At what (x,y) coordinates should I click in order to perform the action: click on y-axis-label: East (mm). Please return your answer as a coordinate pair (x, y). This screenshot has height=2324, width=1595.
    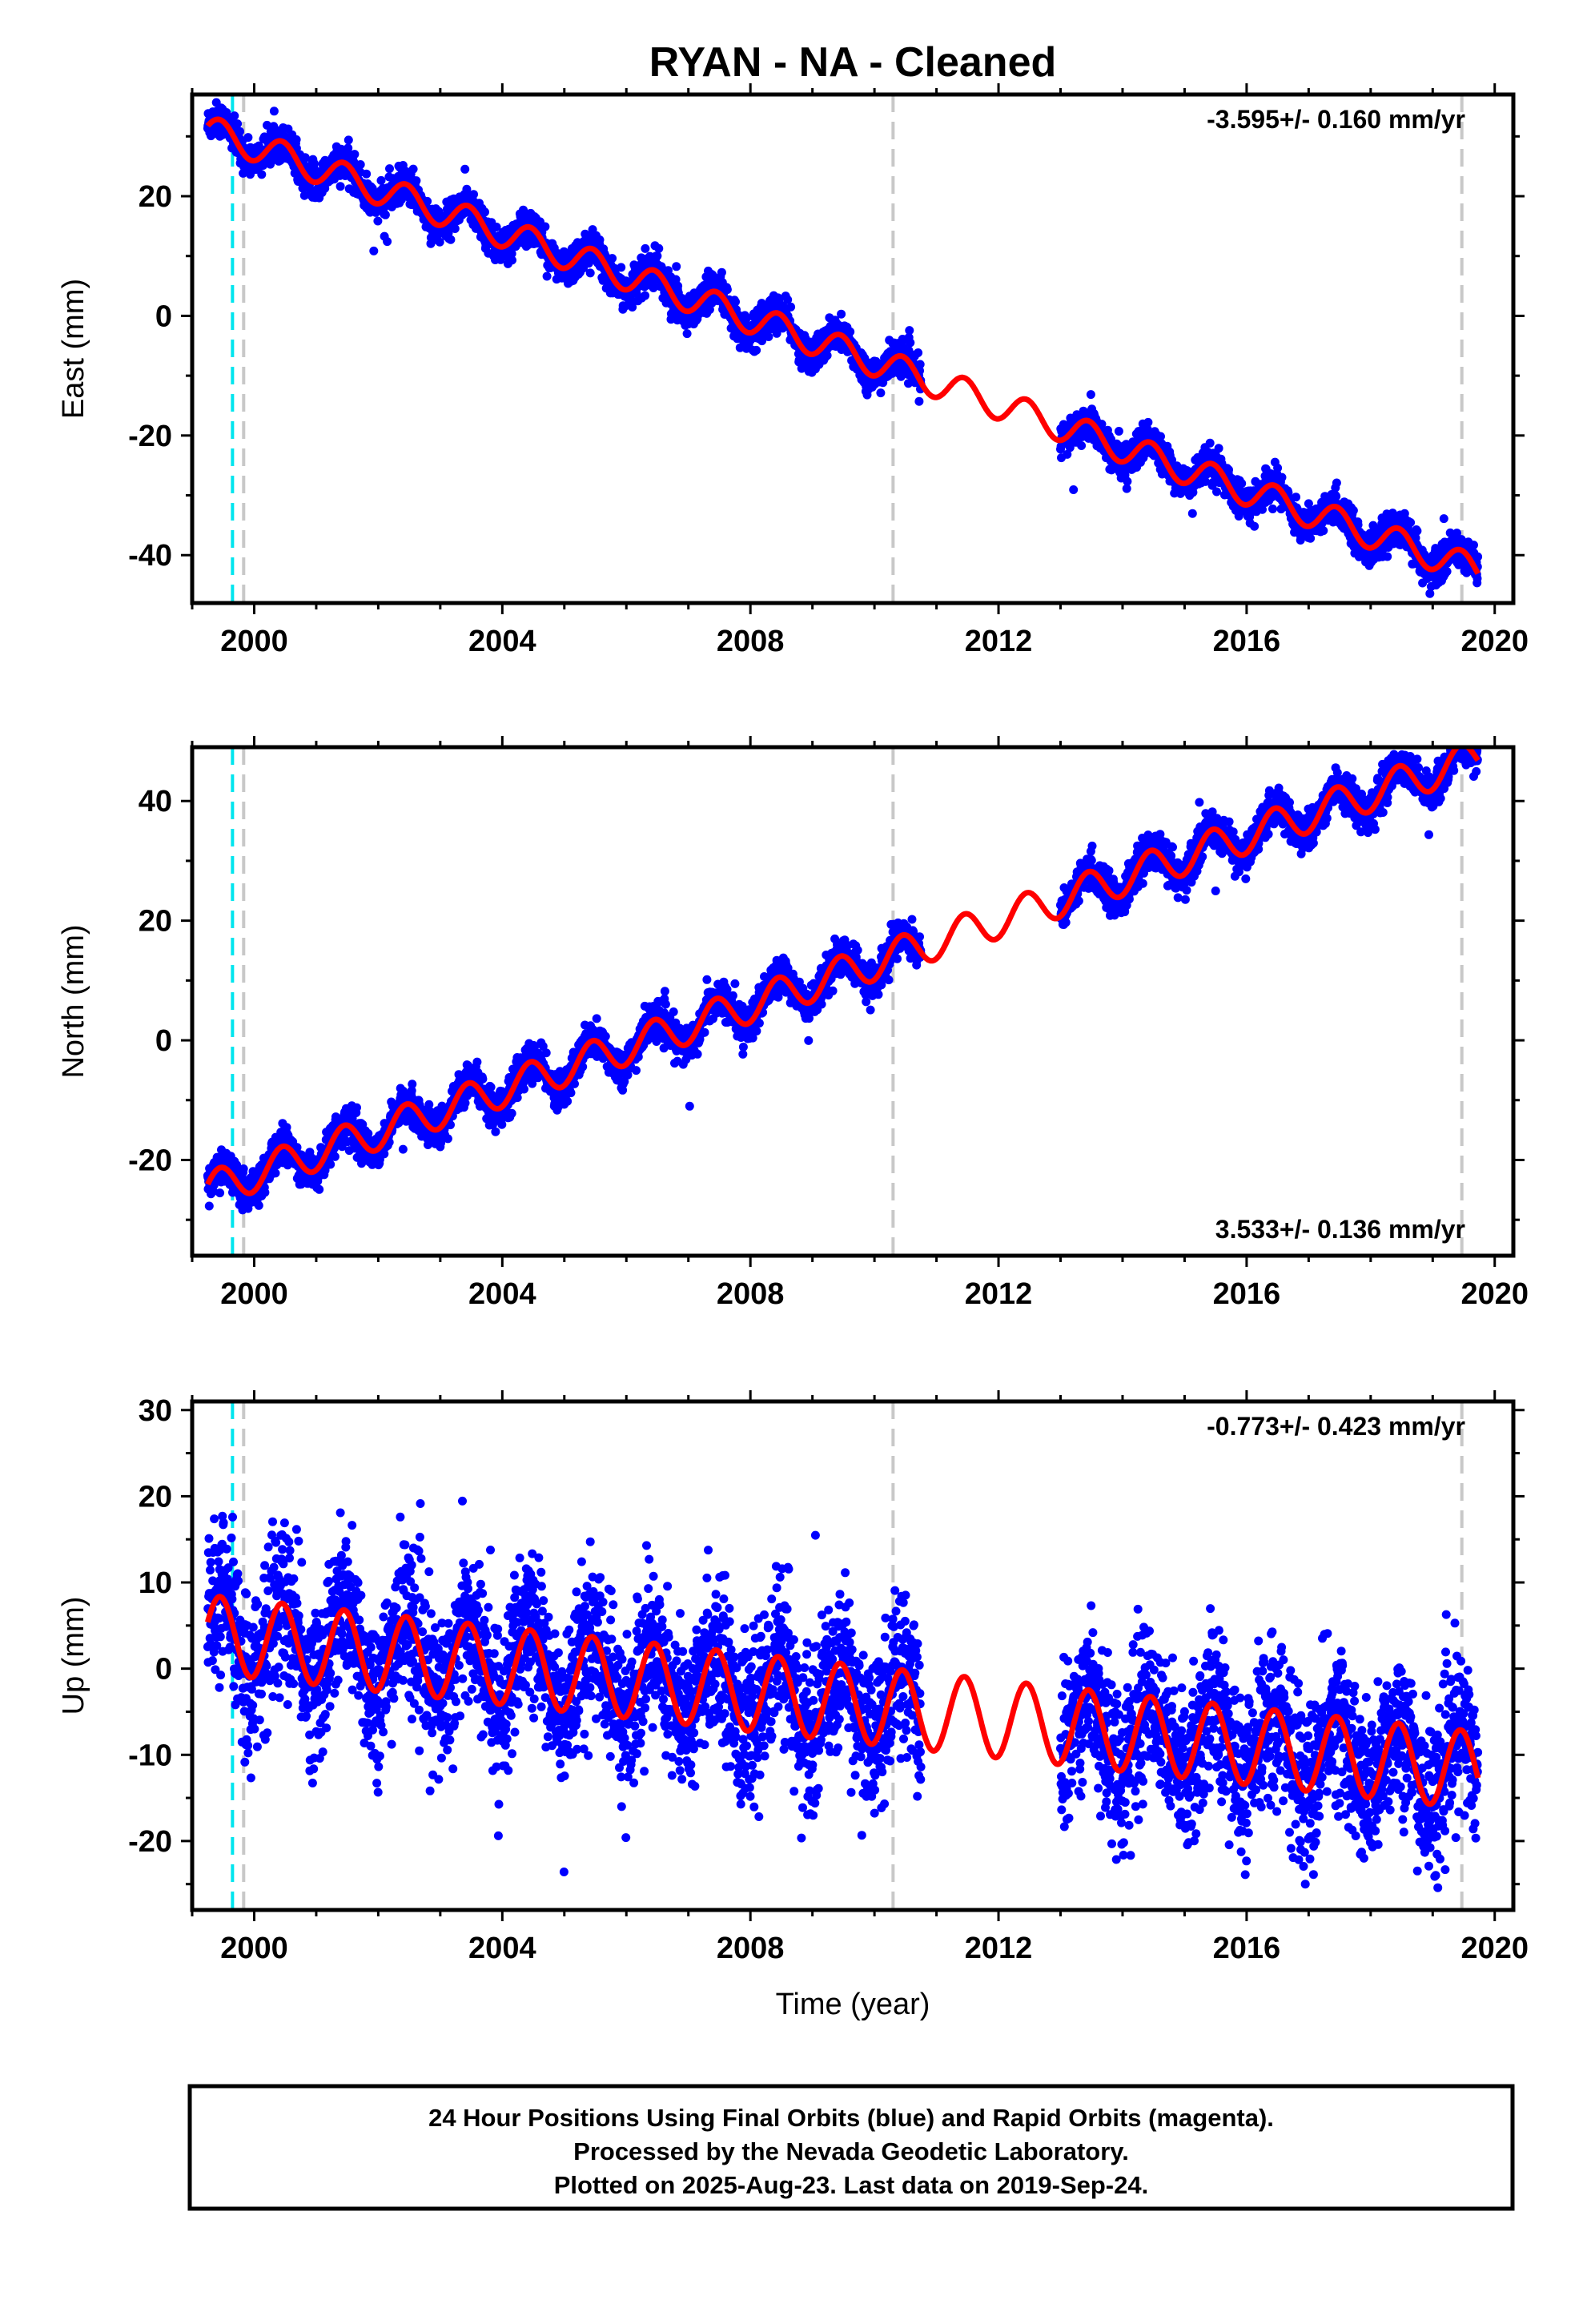
    Looking at the image, I should click on (73, 349).